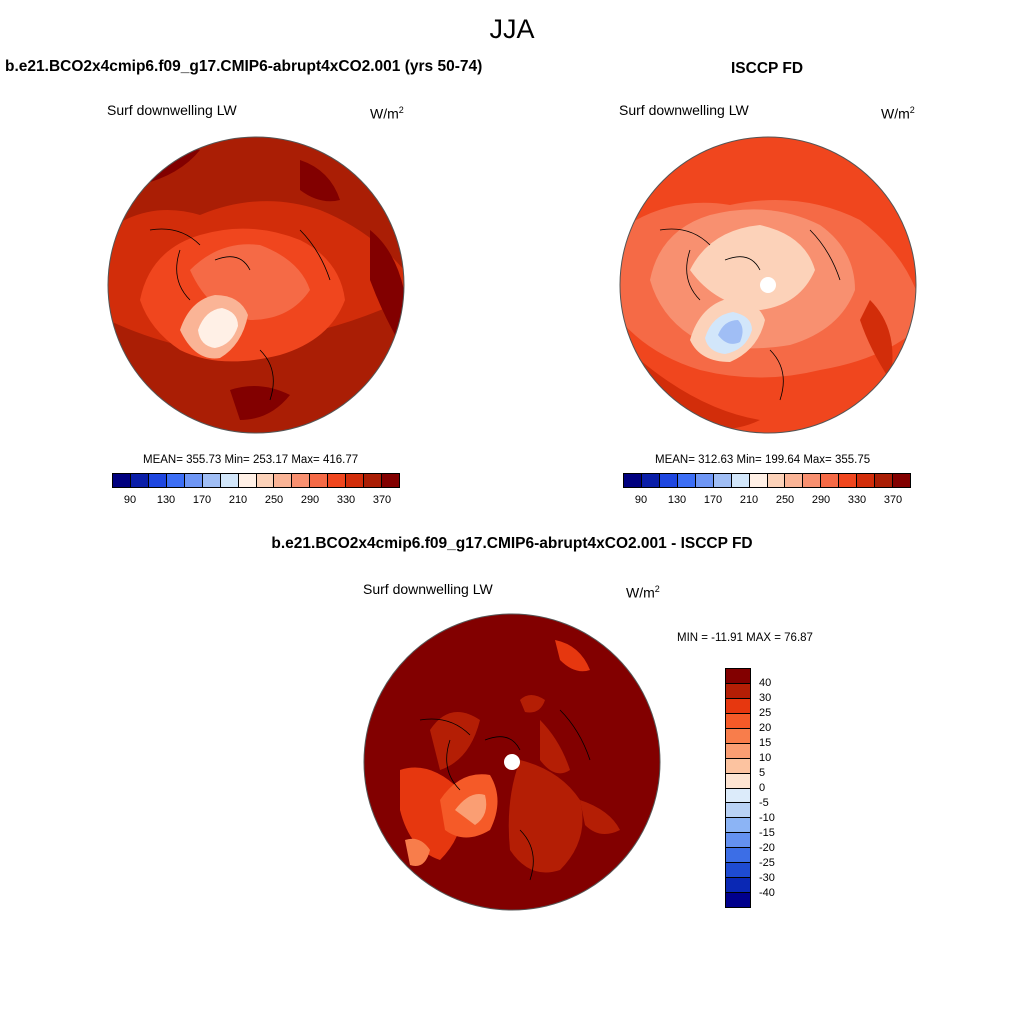  I want to click on obs-colorbar-ticks: 90 130 170 210 250 290 330 370, so click(767, 501).